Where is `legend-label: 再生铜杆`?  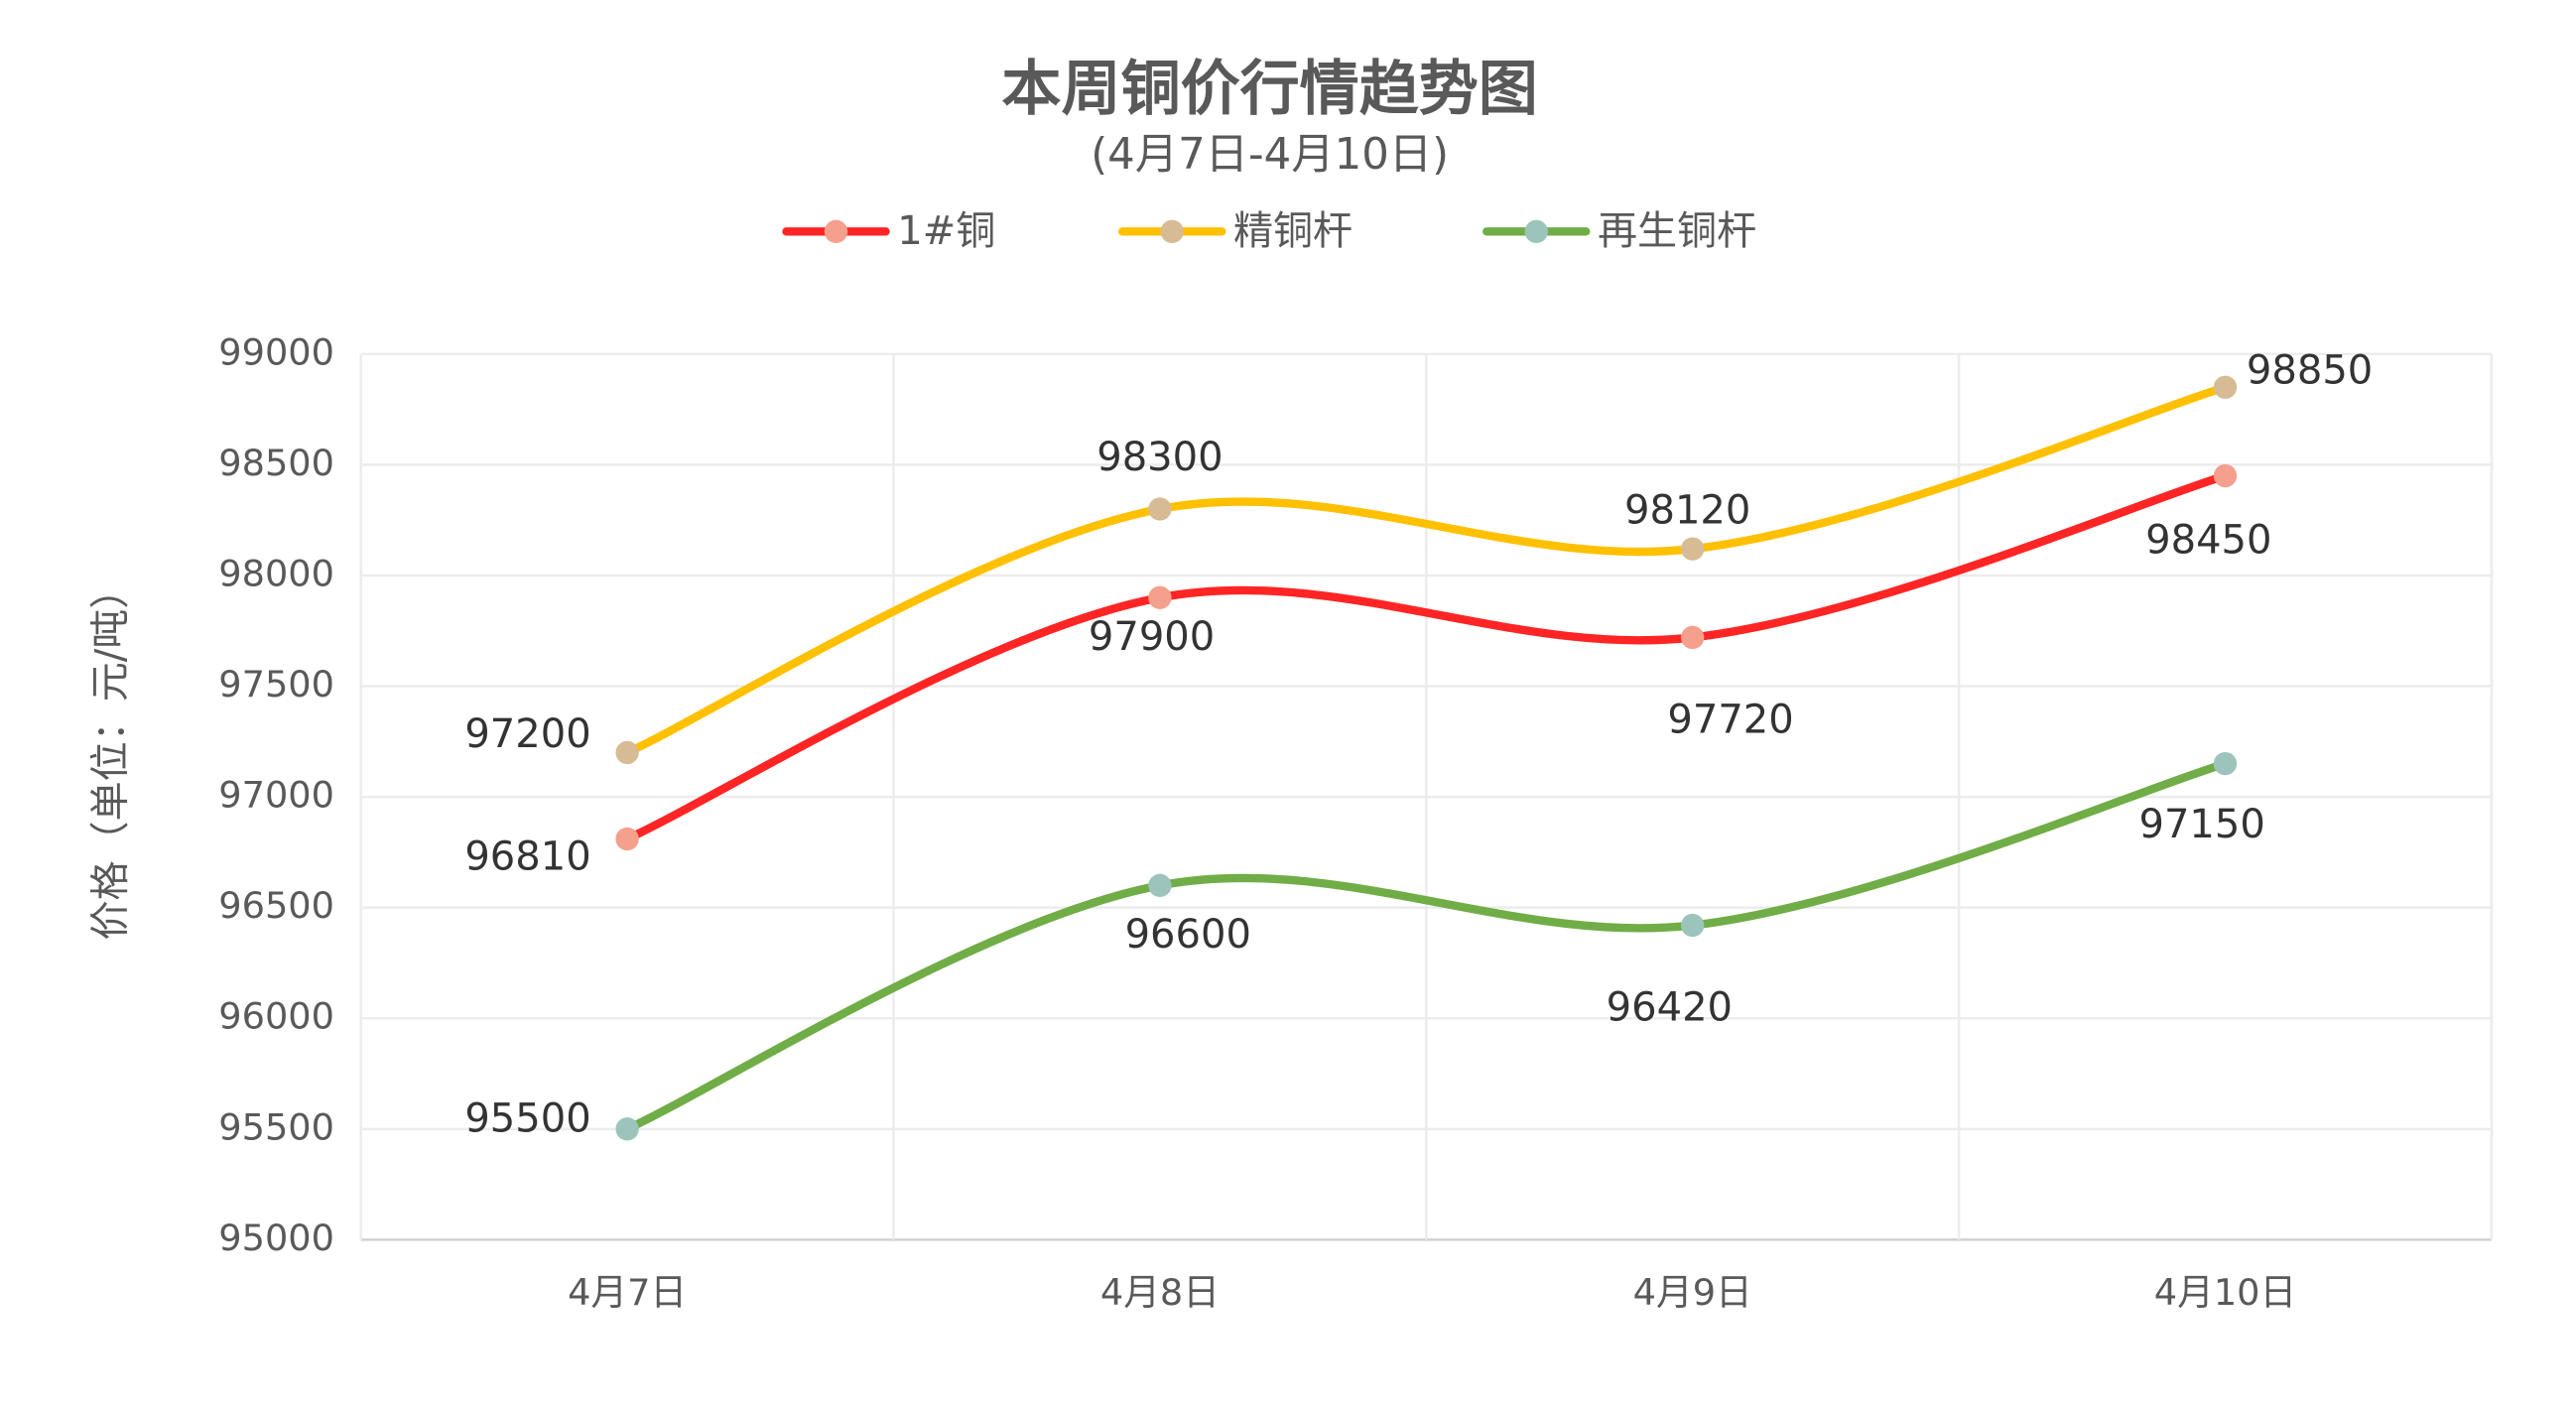 legend-label: 再生铜杆 is located at coordinates (1677, 231).